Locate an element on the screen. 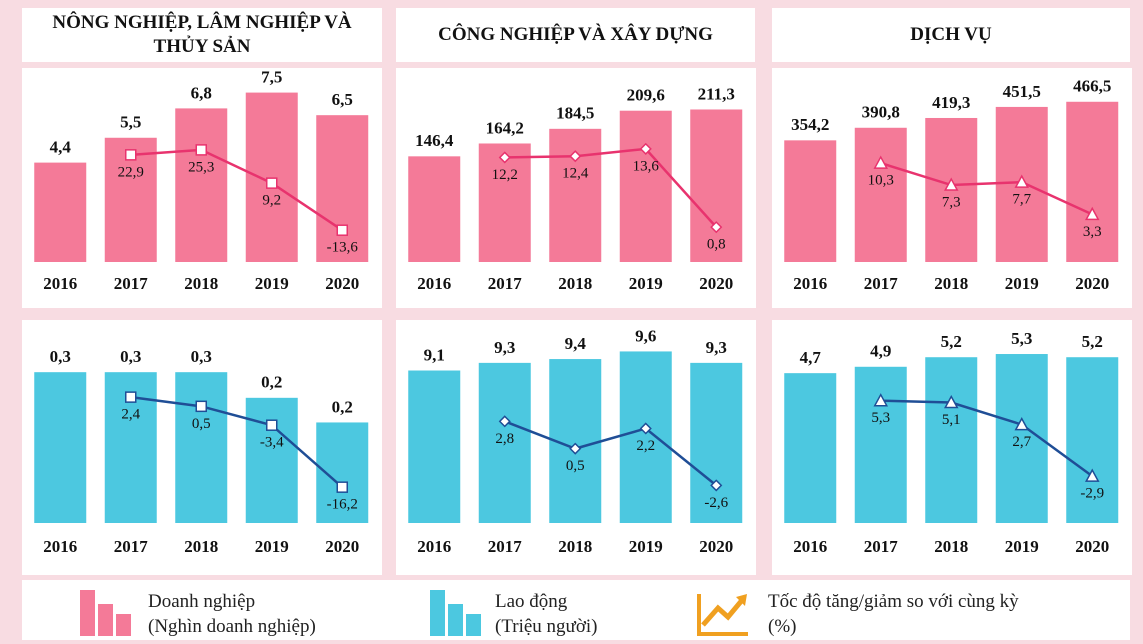  line-value-label: 0,8 is located at coordinates (716, 245).